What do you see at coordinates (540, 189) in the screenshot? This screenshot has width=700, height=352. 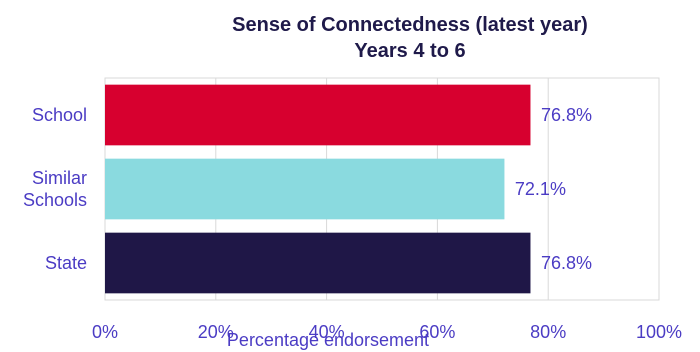 I see `data-label: 72.1%` at bounding box center [540, 189].